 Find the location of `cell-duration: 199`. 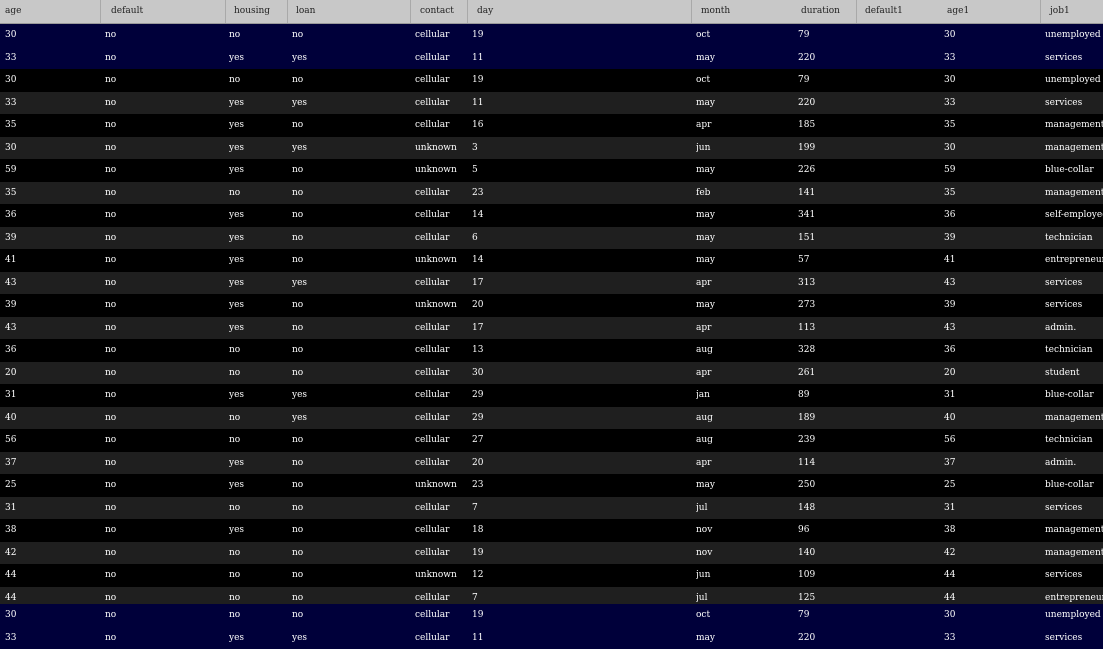

cell-duration: 199 is located at coordinates (807, 147).